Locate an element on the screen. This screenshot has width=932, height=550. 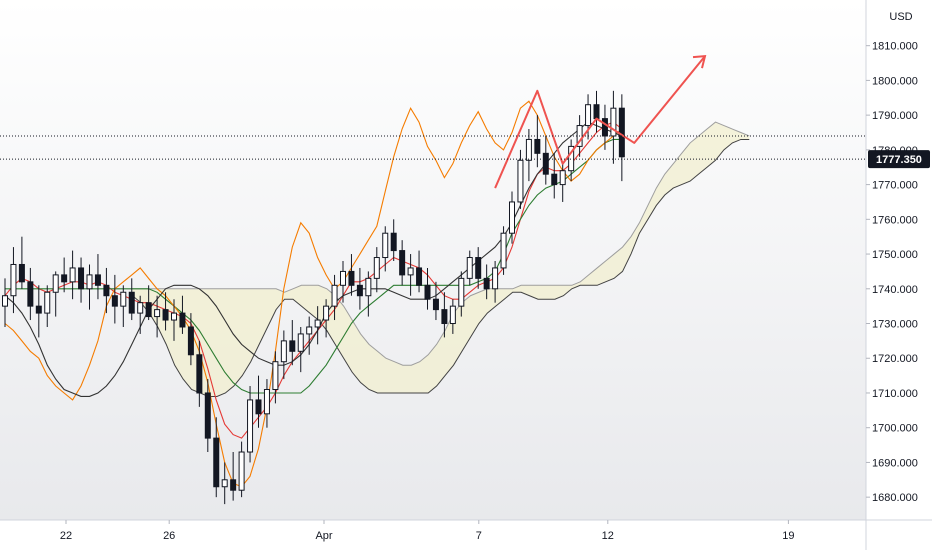
x-tick-label: 26 is located at coordinates (169, 536).